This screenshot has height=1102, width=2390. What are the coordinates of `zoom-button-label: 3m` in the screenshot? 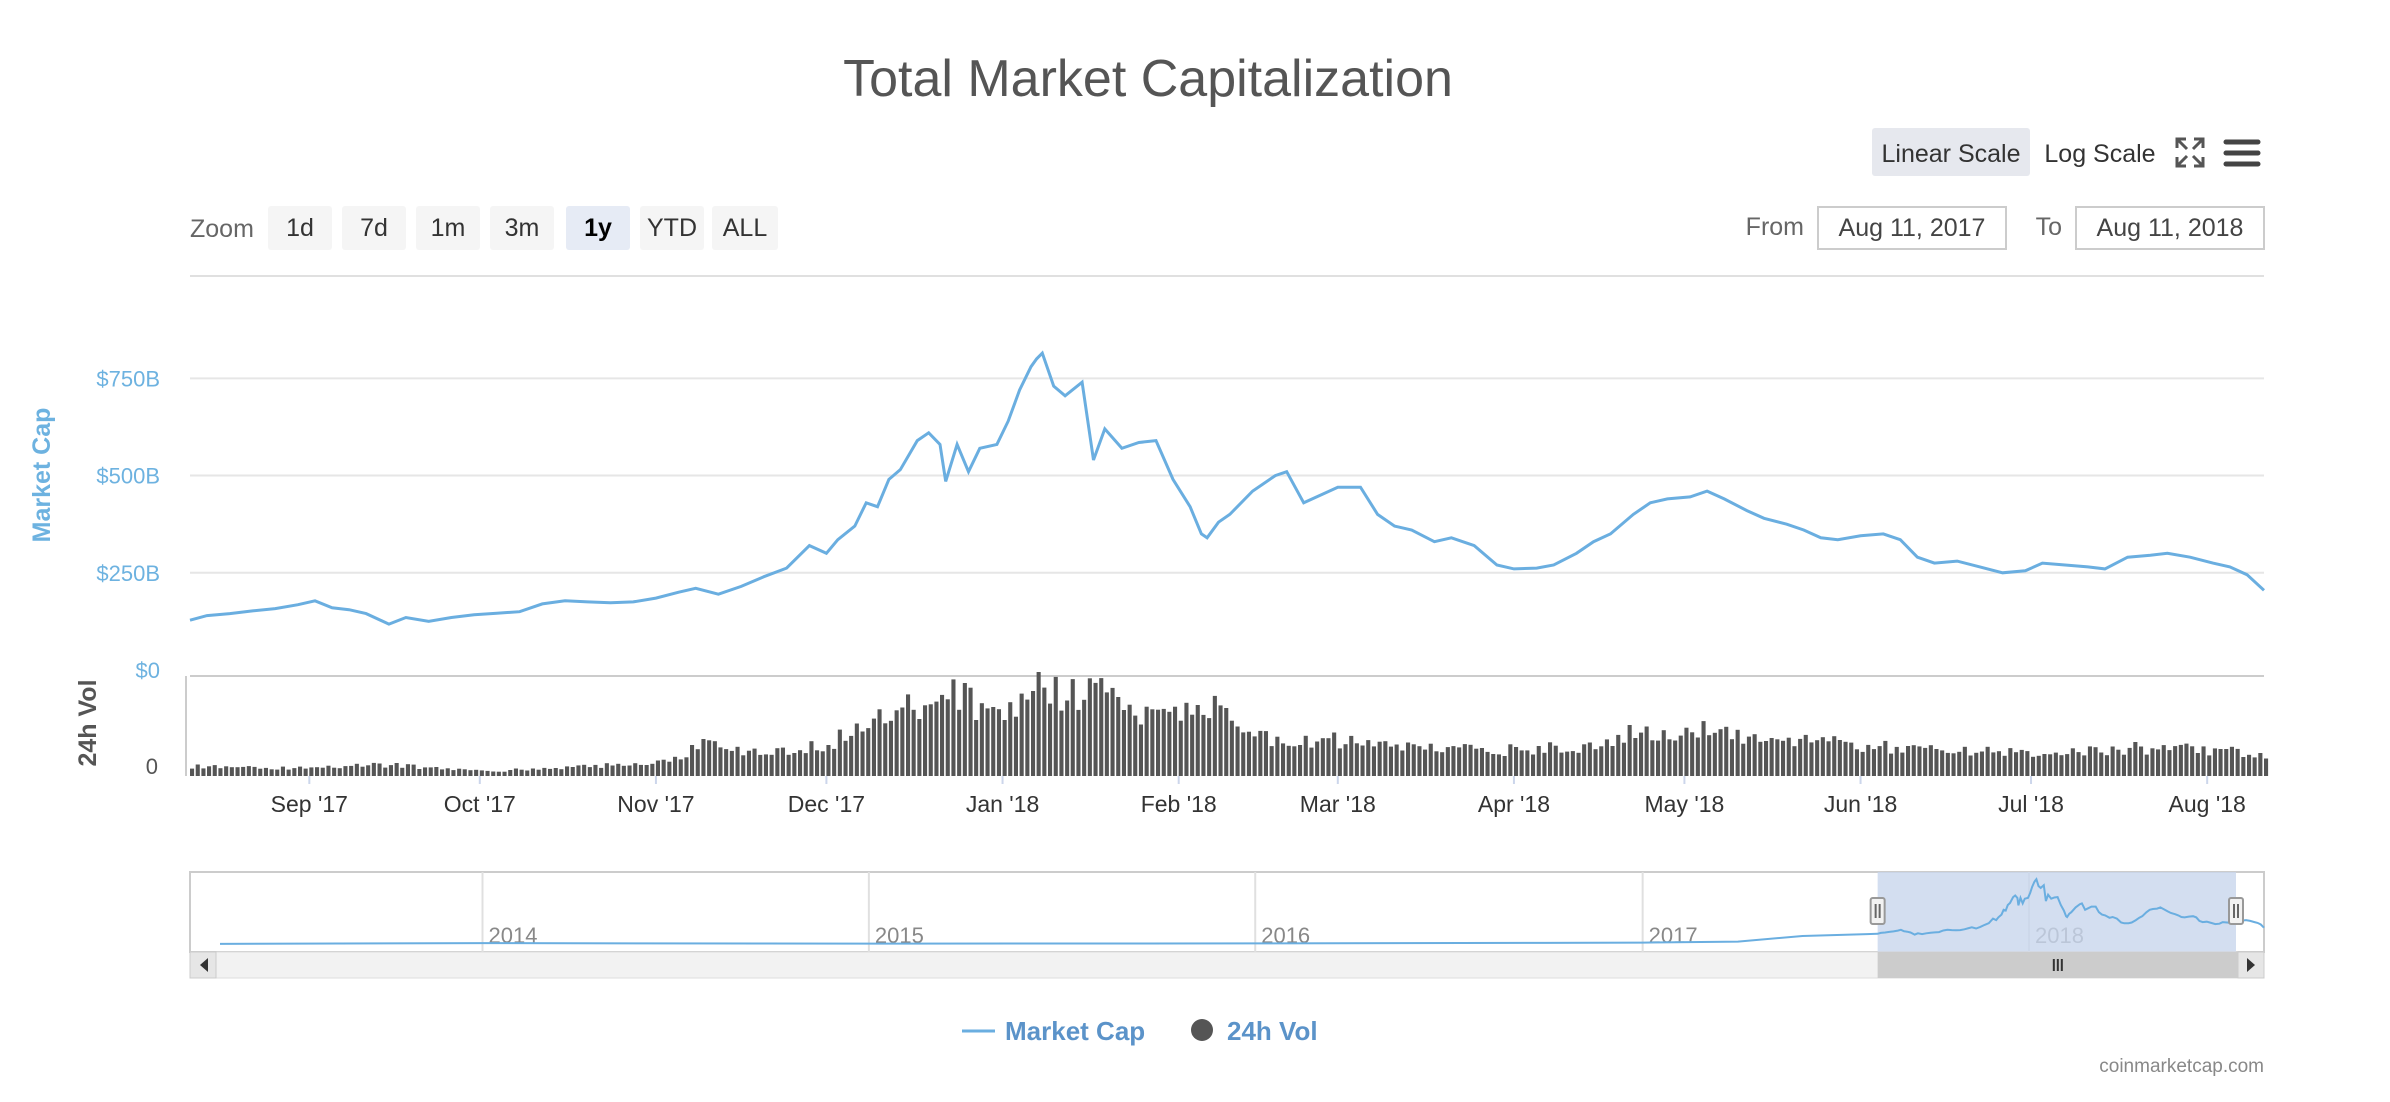 It's located at (522, 228).